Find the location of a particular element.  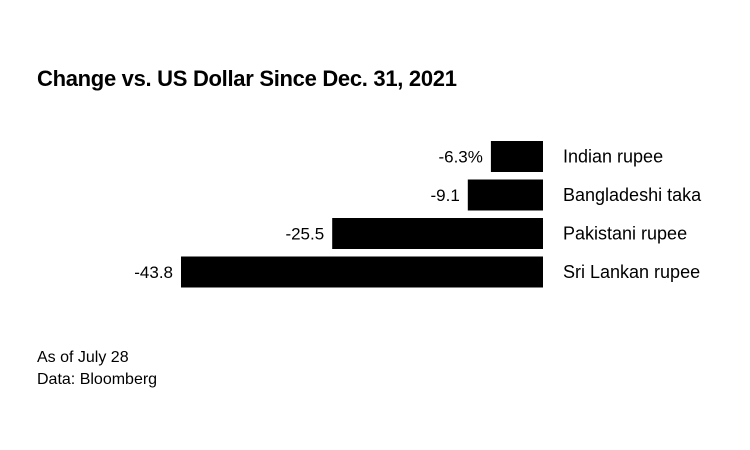

footnote-as-of: As of July 28 is located at coordinates (83, 357).